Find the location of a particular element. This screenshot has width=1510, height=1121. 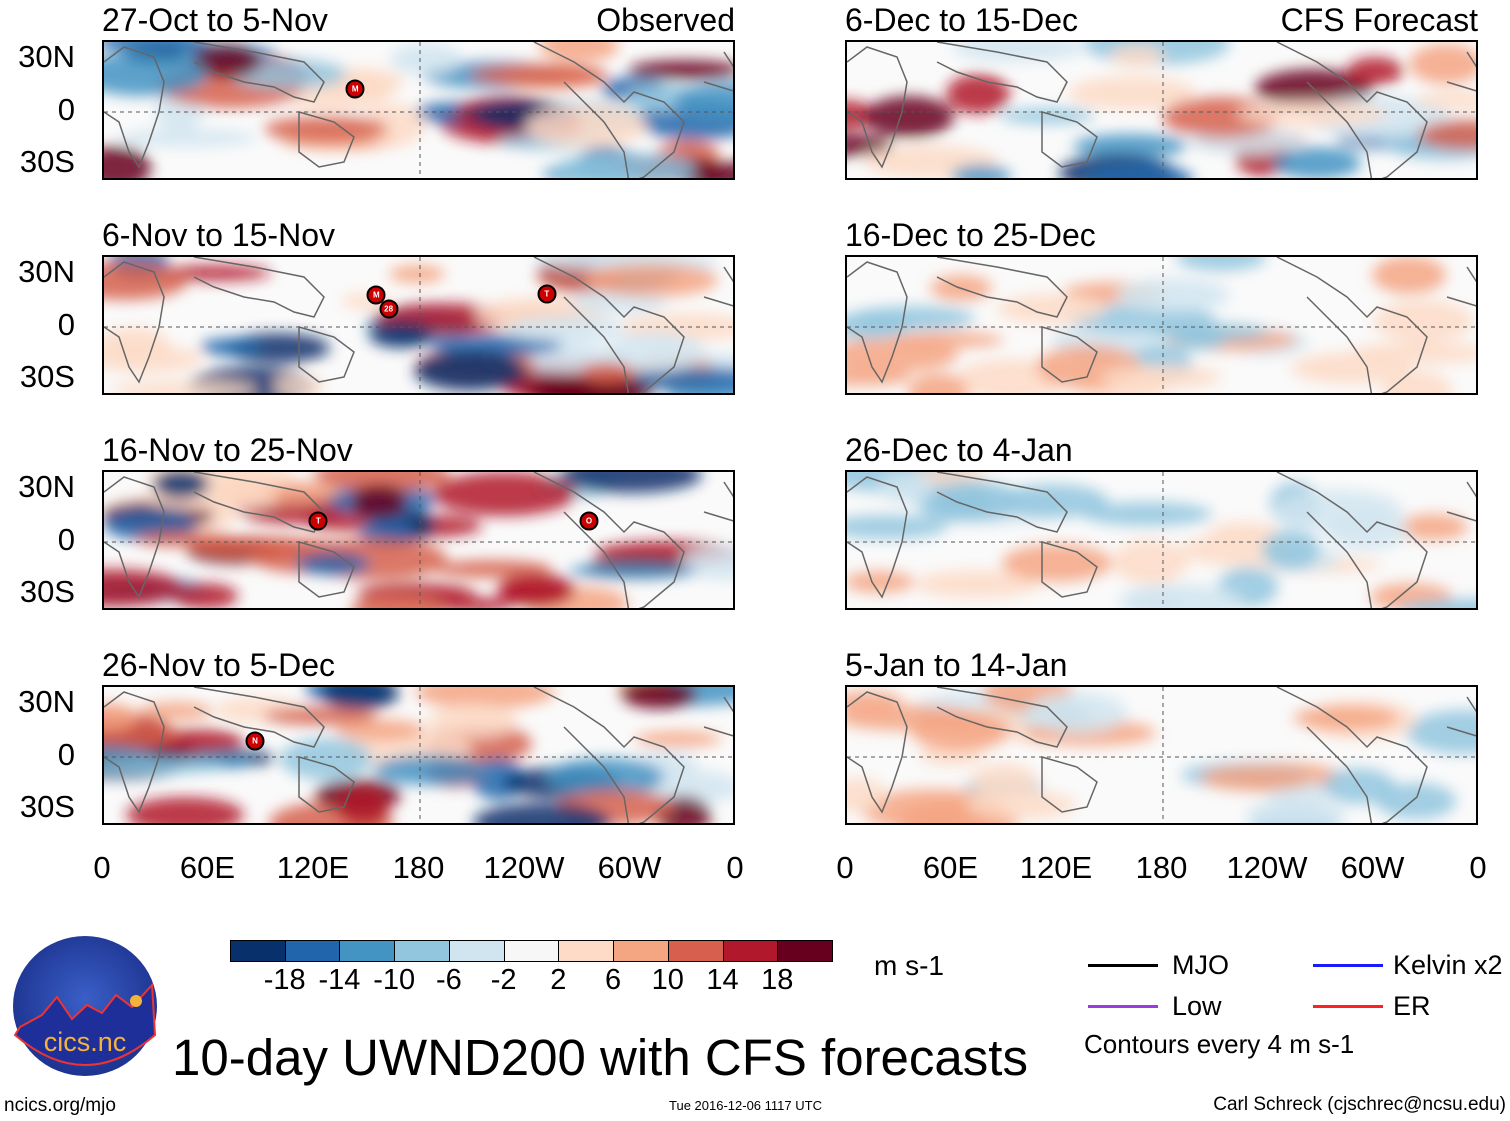

legend-label-mjo: MJO is located at coordinates (1200, 965).